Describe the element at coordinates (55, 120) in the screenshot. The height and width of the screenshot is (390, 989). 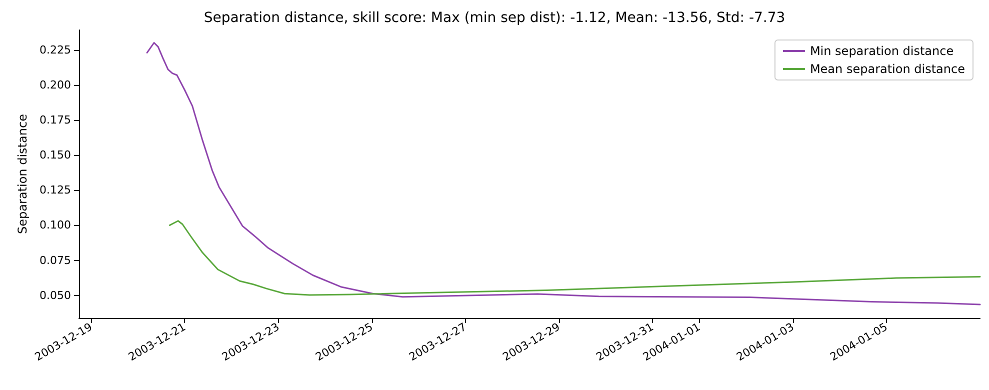
I see `y-tick-label: 0.175` at that location.